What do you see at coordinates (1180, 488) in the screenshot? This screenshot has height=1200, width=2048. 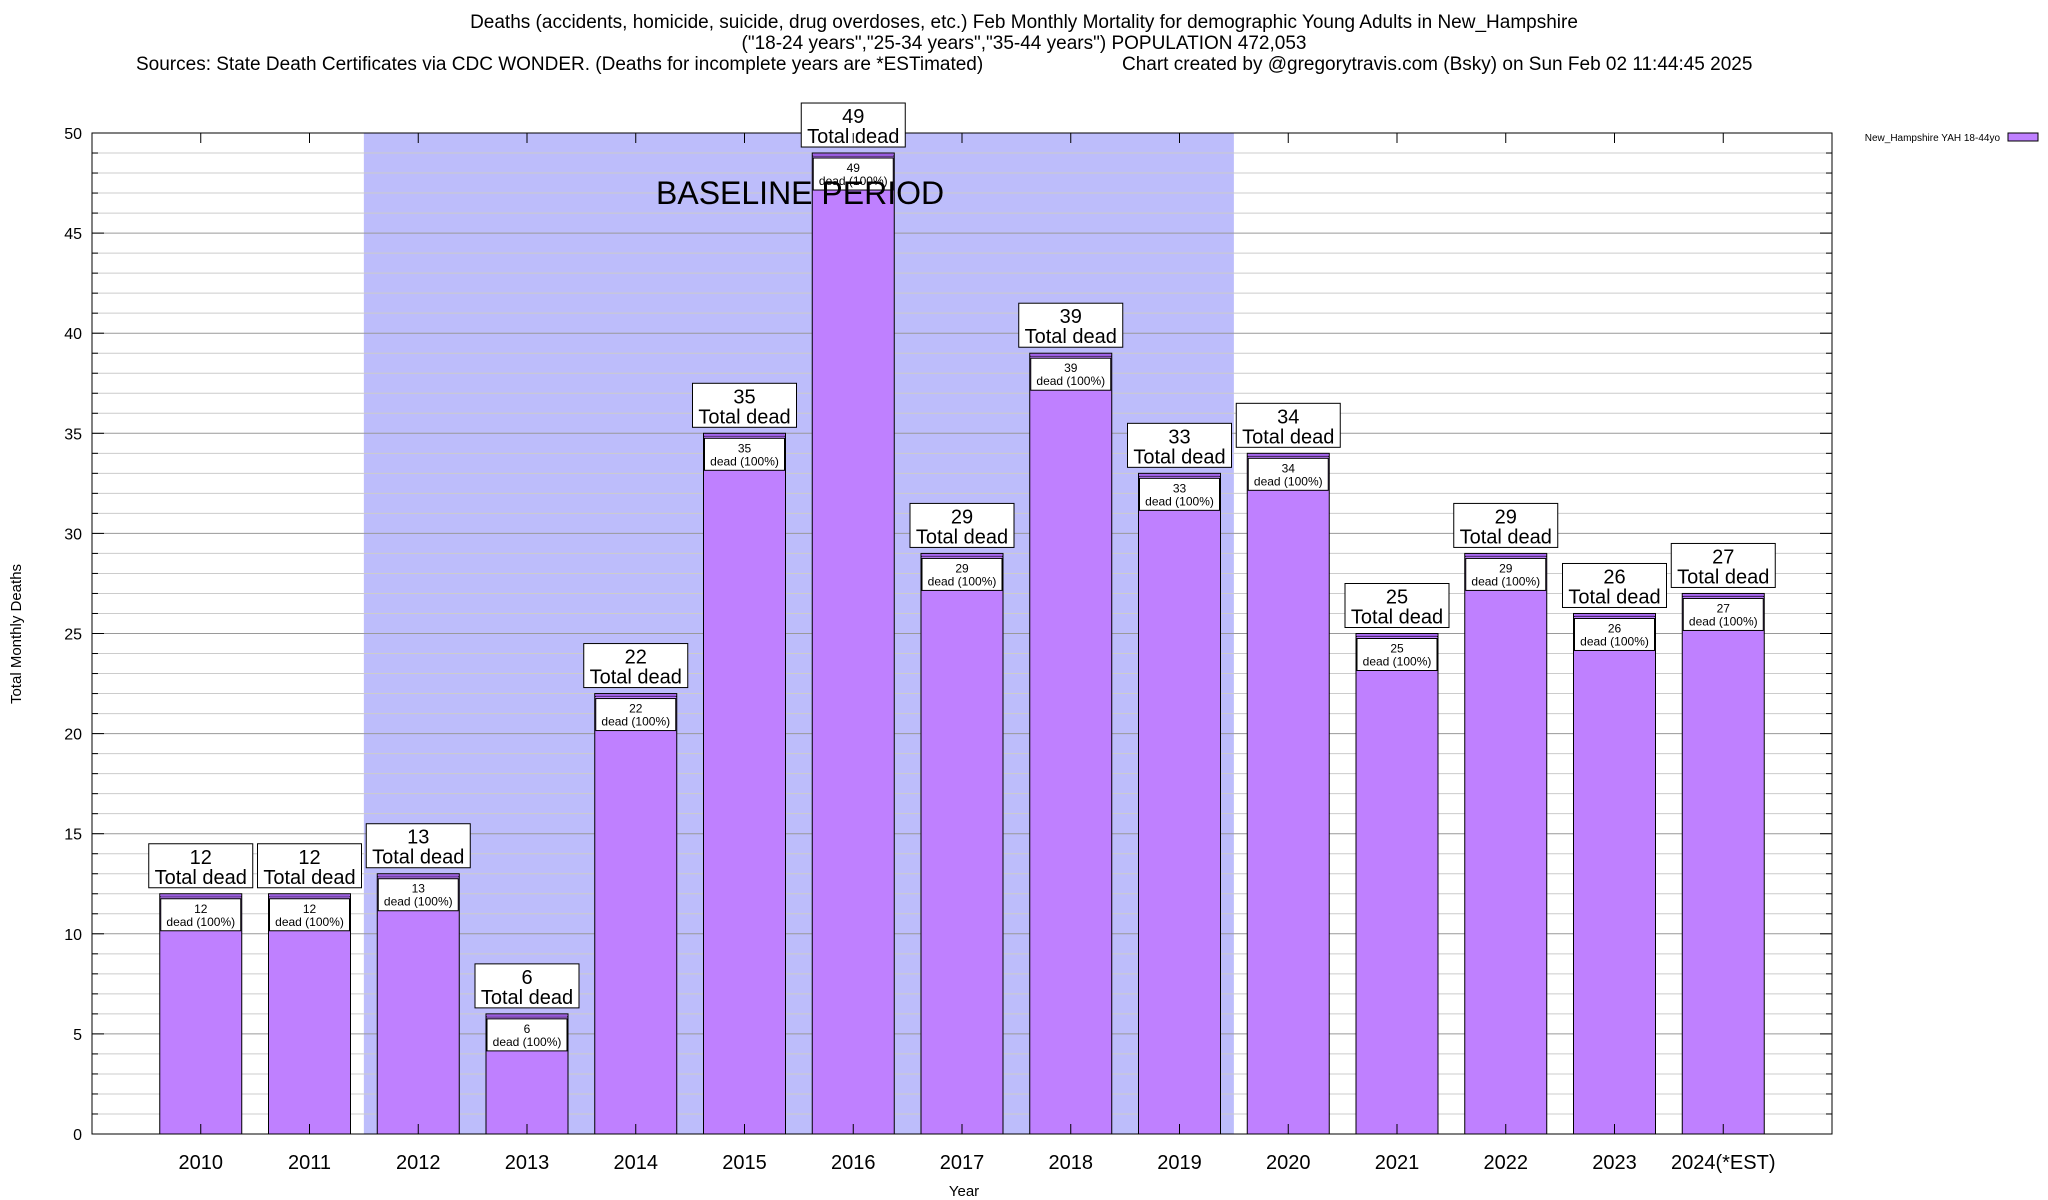 I see `inner-label-value: 33` at bounding box center [1180, 488].